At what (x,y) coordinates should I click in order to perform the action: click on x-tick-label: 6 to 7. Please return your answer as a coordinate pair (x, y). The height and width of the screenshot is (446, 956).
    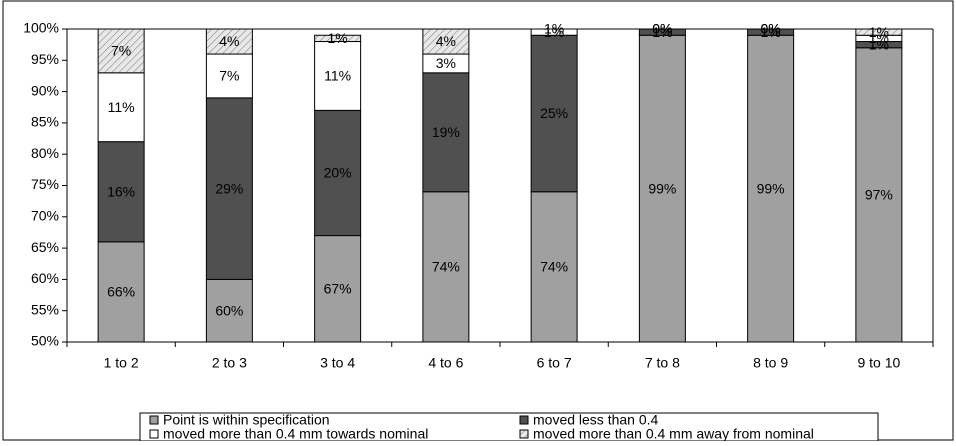
    Looking at the image, I should click on (554, 363).